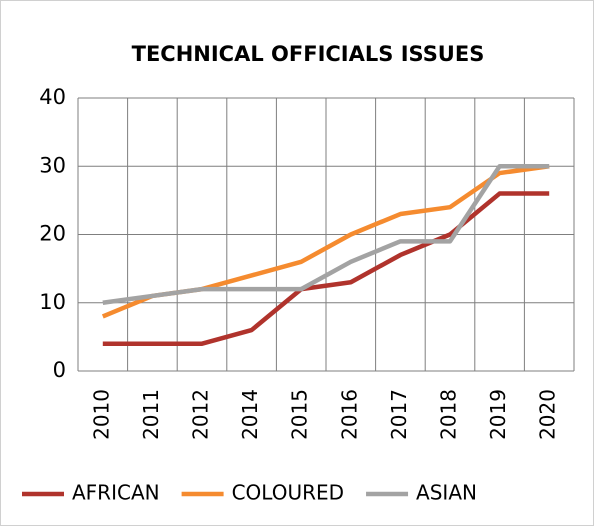 This screenshot has width=594, height=526. What do you see at coordinates (498, 414) in the screenshot?
I see `x-tick-label: 2019` at bounding box center [498, 414].